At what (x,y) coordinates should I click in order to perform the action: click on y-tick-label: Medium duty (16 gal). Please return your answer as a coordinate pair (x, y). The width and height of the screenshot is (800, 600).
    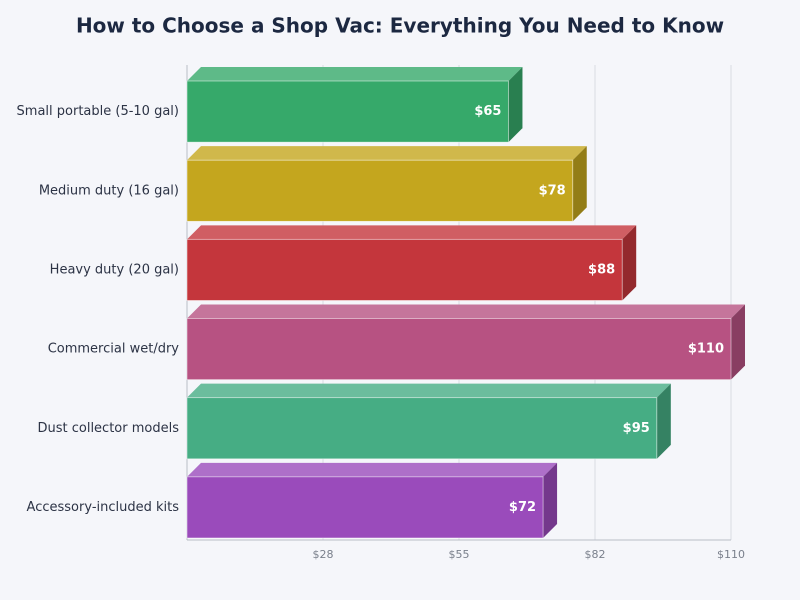
    Looking at the image, I should click on (109, 190).